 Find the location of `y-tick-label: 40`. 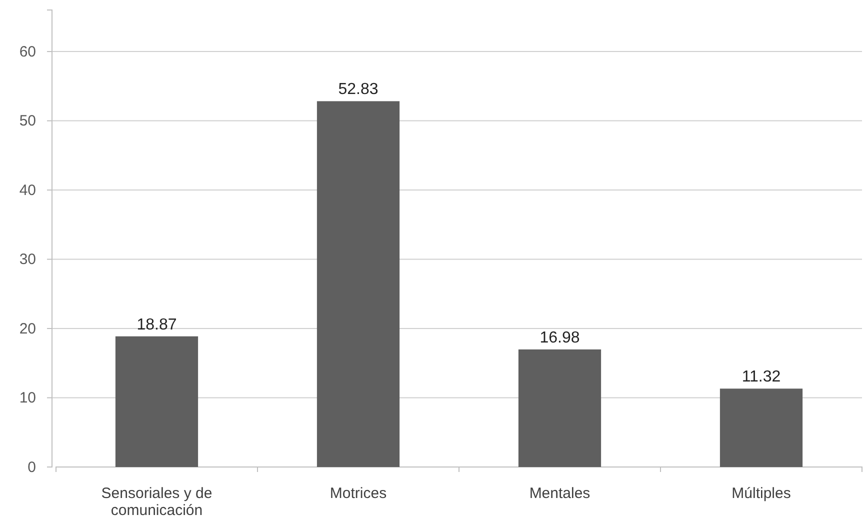

y-tick-label: 40 is located at coordinates (27, 190).